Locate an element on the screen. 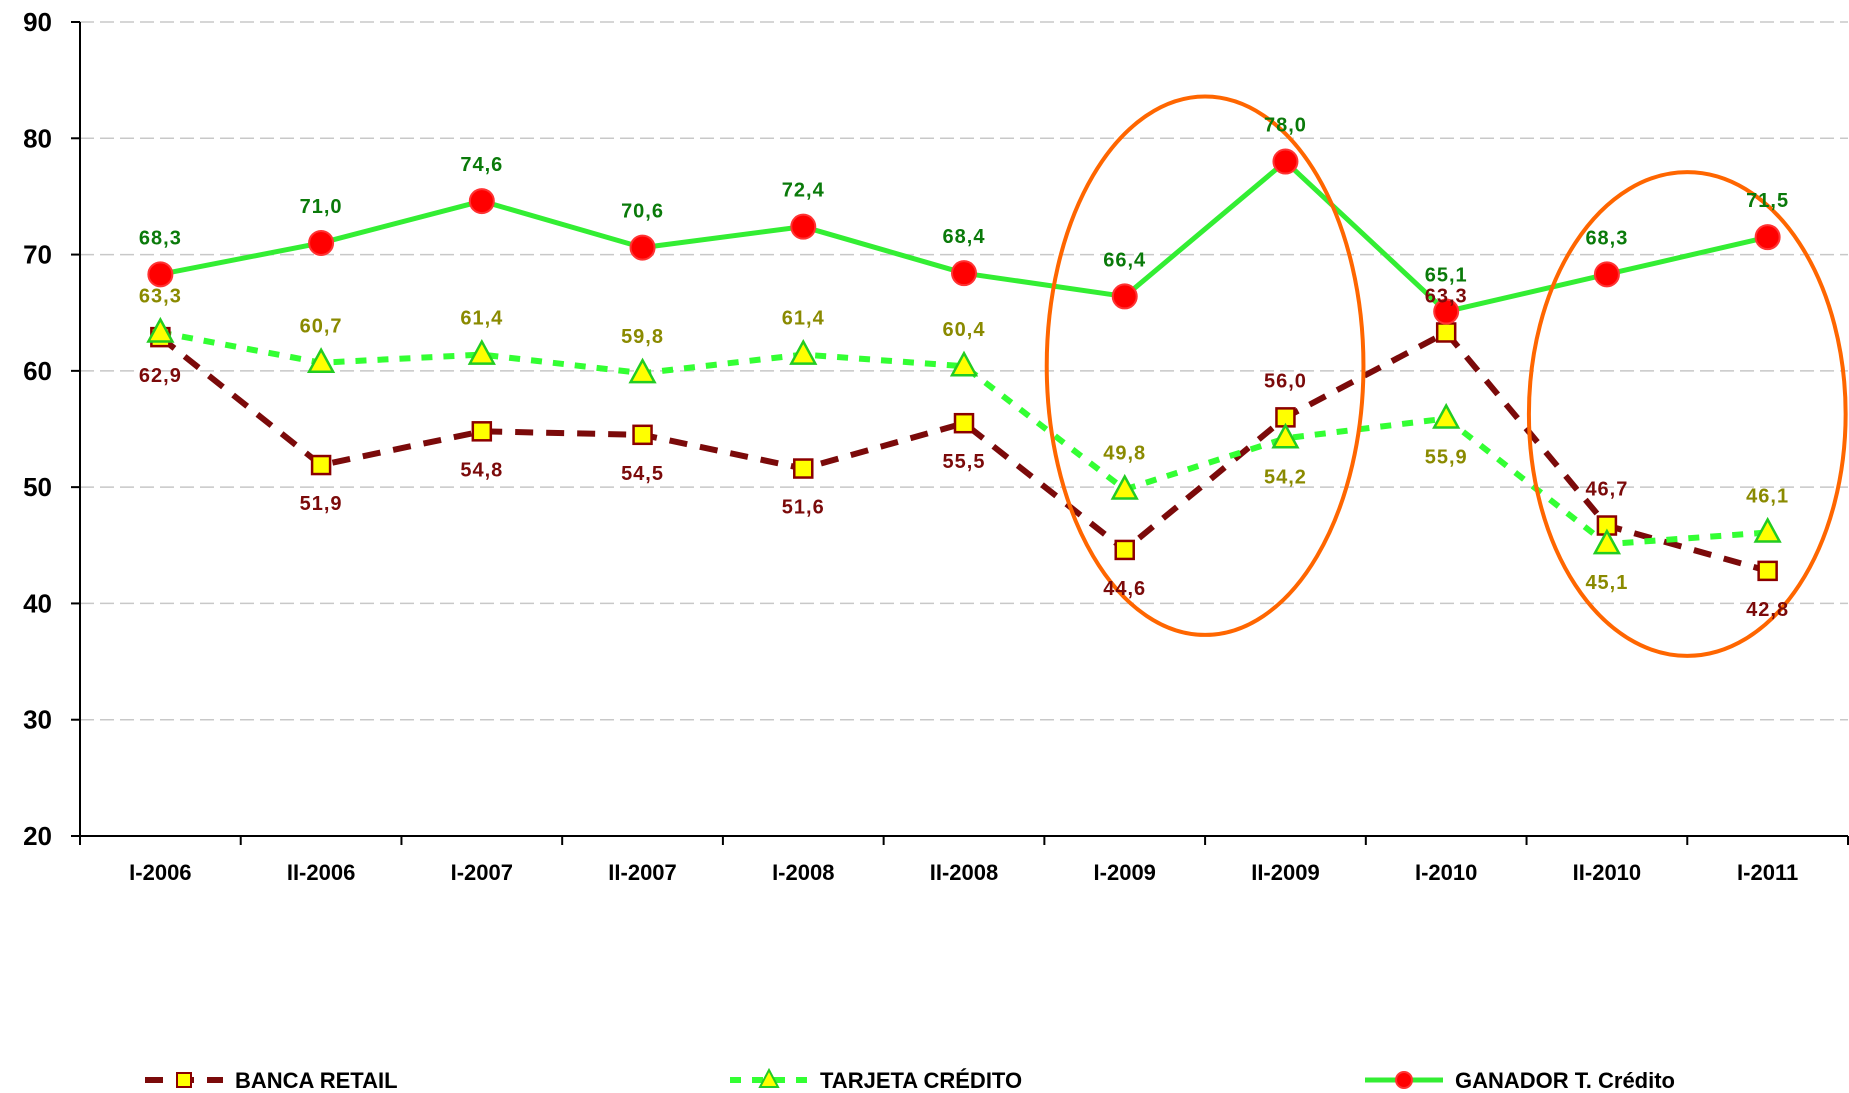 The image size is (1849, 1093). y-tick-label: 50 is located at coordinates (37, 487).